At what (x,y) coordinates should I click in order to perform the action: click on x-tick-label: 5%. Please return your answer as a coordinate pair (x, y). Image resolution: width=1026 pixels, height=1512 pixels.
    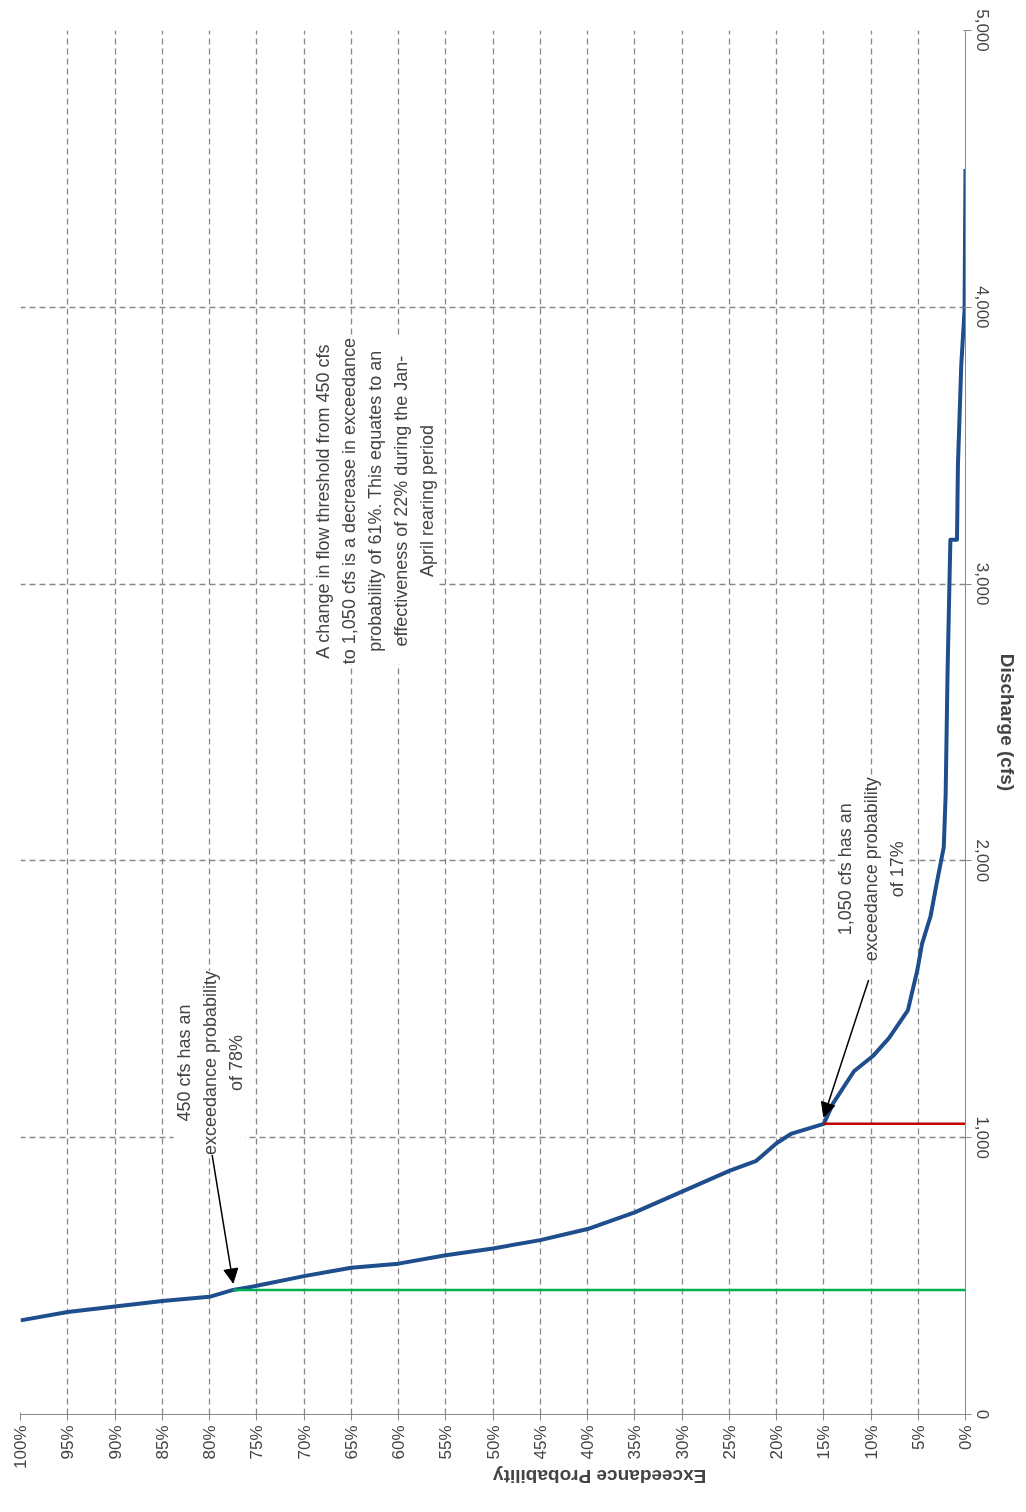
    Looking at the image, I should click on (918, 1438).